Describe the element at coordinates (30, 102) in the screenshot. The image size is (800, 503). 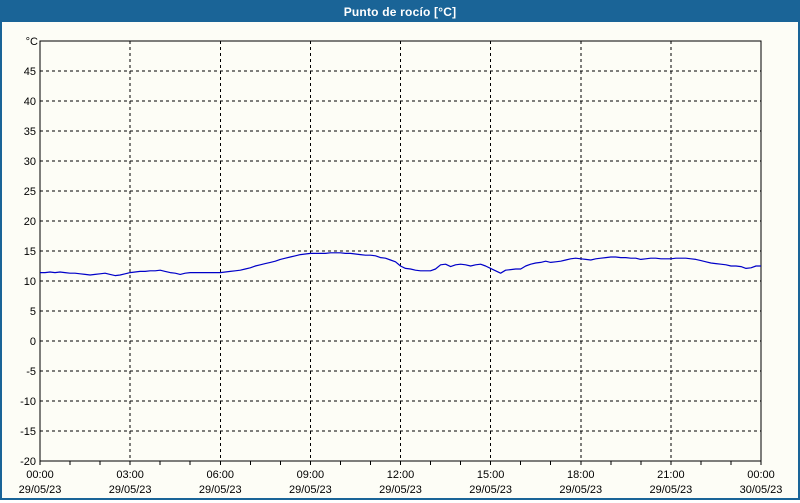
I see `svg-text: 40` at that location.